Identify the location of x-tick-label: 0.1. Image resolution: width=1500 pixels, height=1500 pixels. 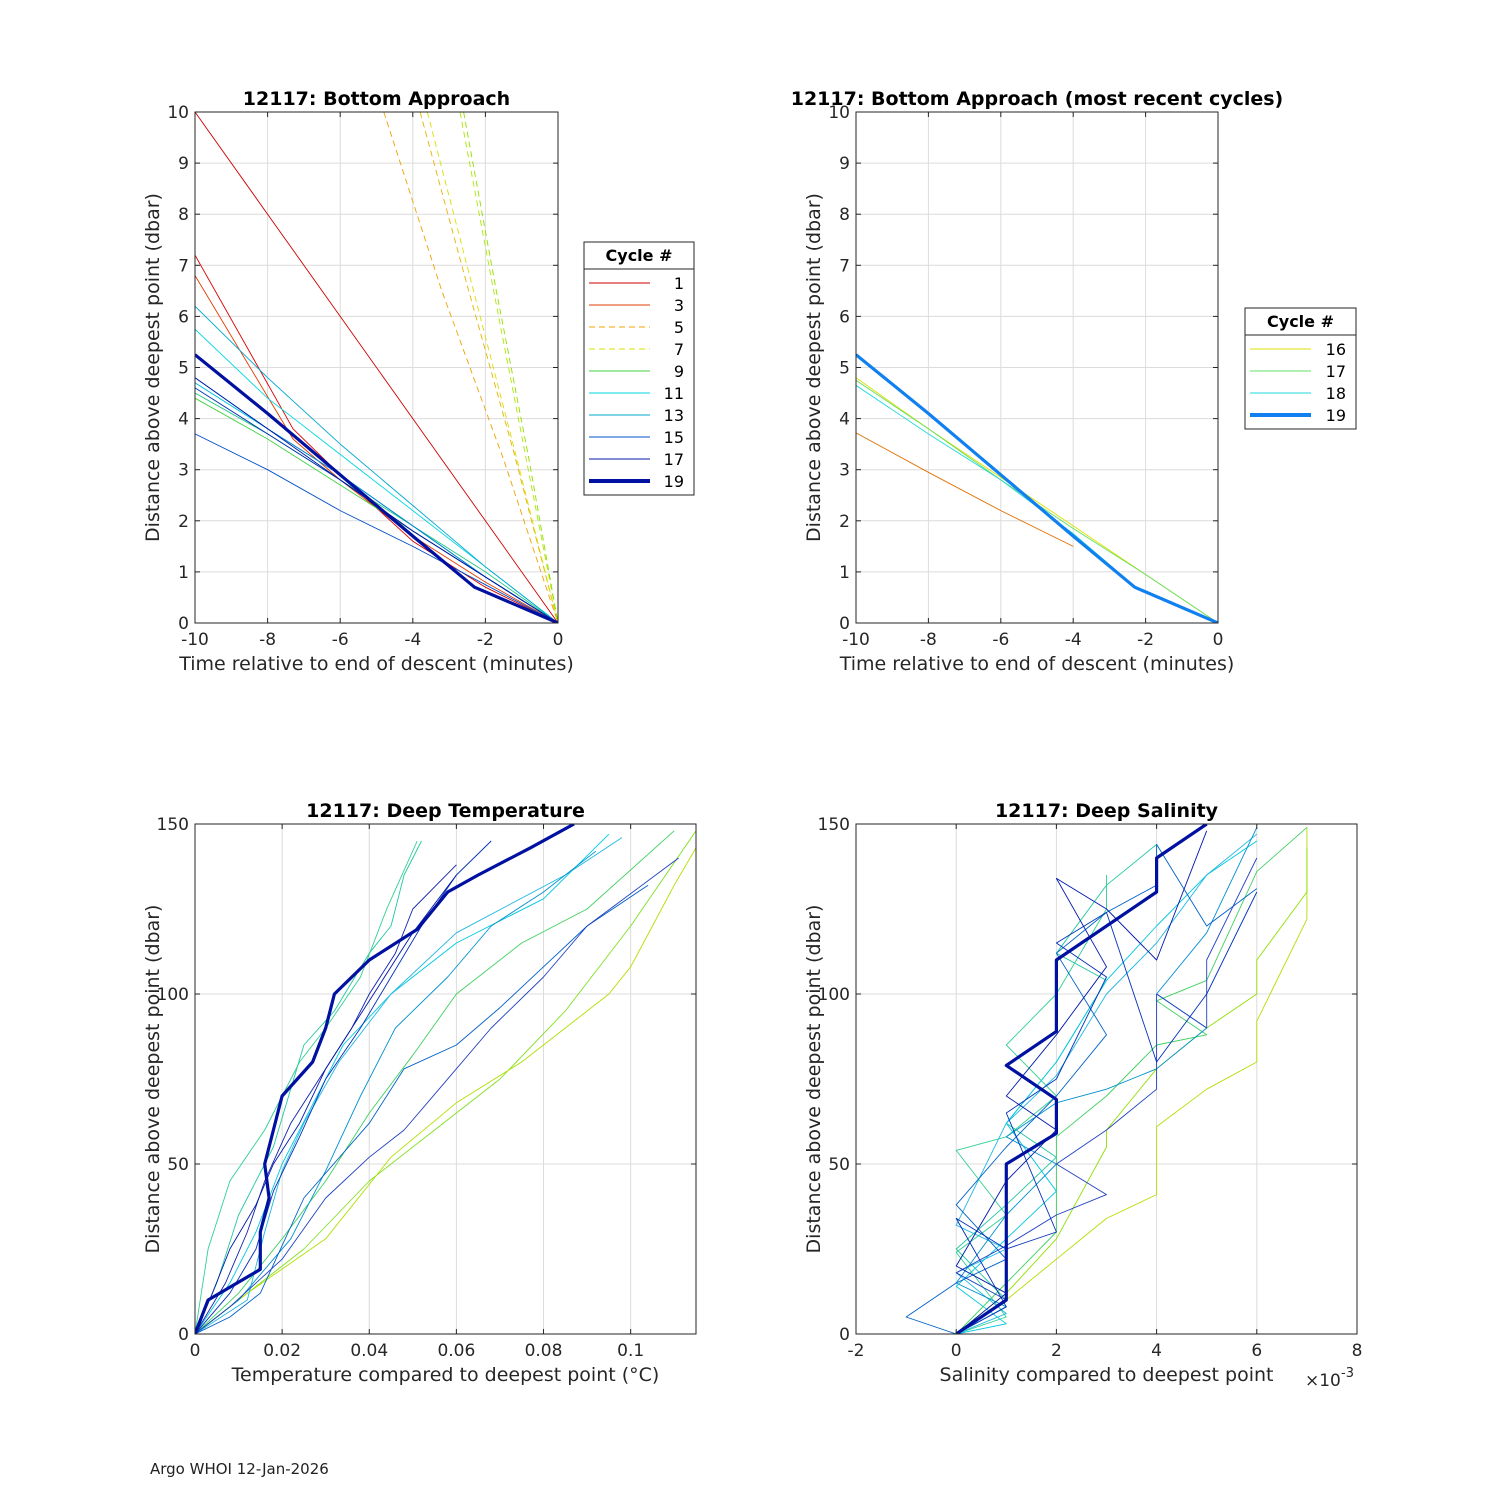
(630, 1351).